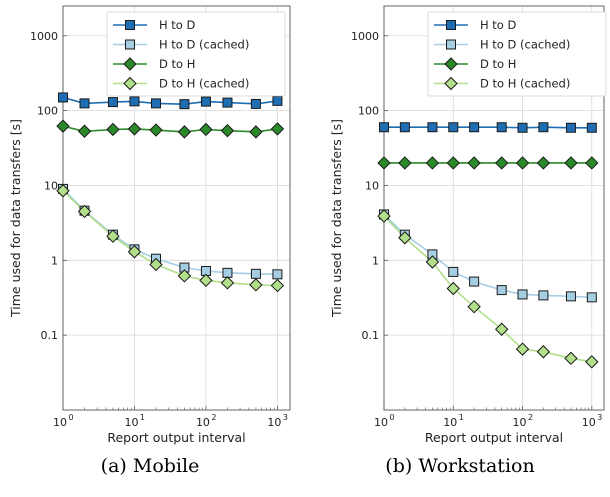  I want to click on caption-mobile: (a) Mobile, so click(150, 466).